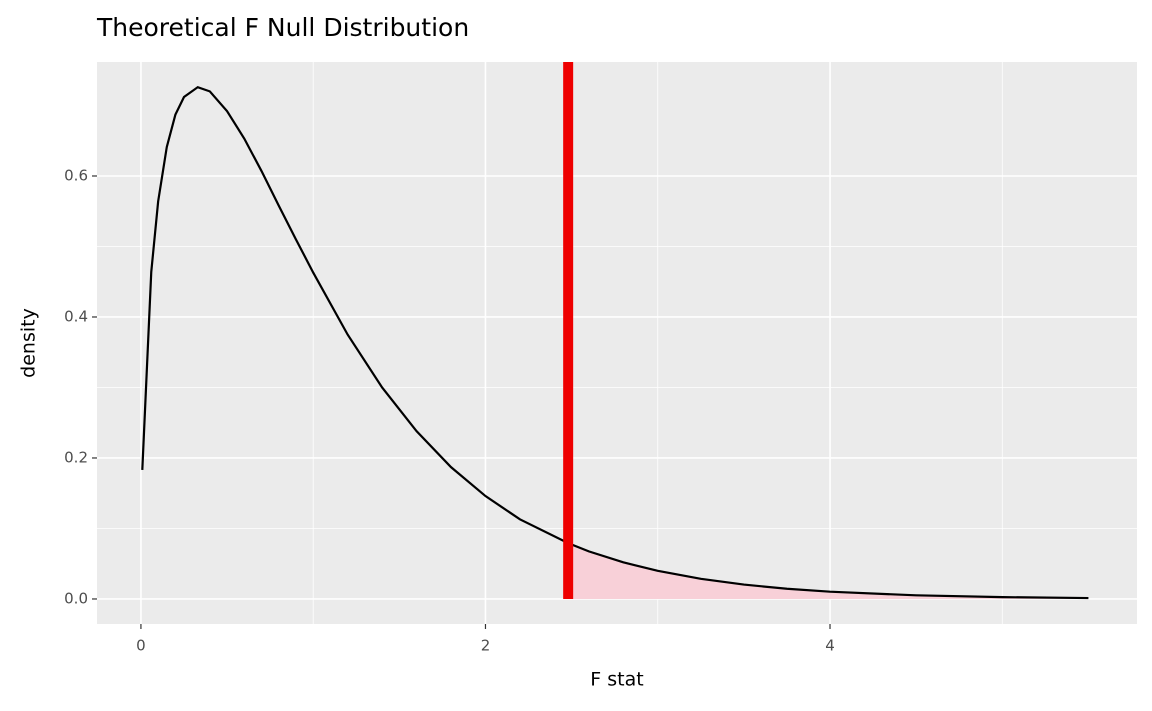 The image size is (1152, 711). Describe the element at coordinates (76, 598) in the screenshot. I see `y-tick-label: 0.0` at that location.